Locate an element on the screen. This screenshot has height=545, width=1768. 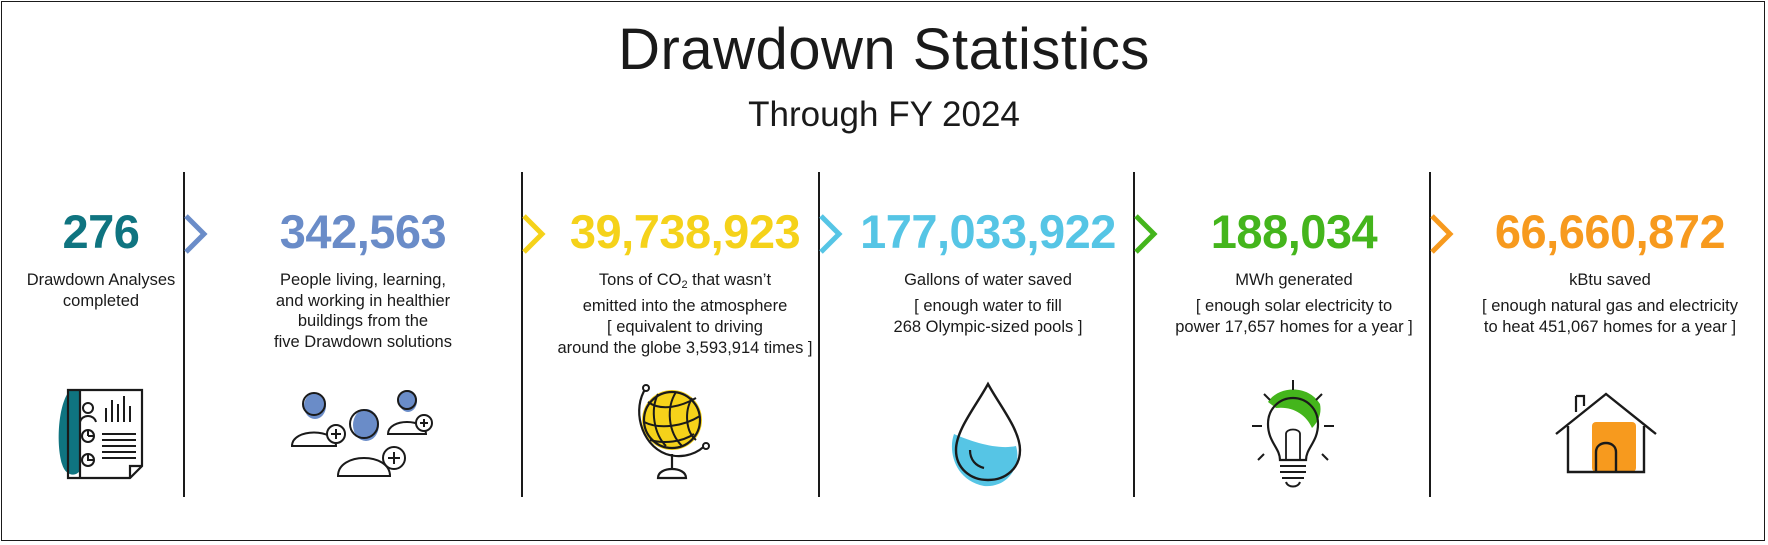
report-icon is located at coordinates (101, 434).